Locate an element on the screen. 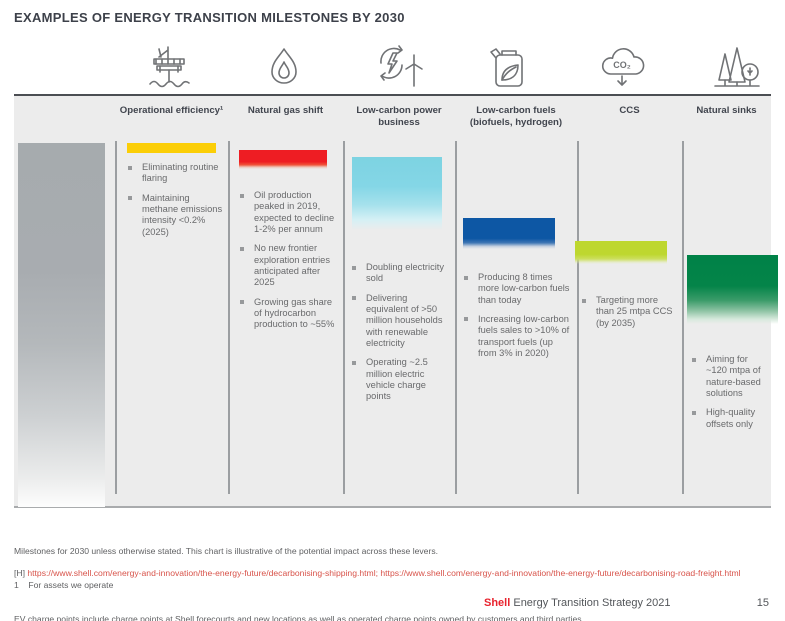 Image resolution: width=785 pixels, height=621 pixels. biofuel-can-icon is located at coordinates (508, 68).